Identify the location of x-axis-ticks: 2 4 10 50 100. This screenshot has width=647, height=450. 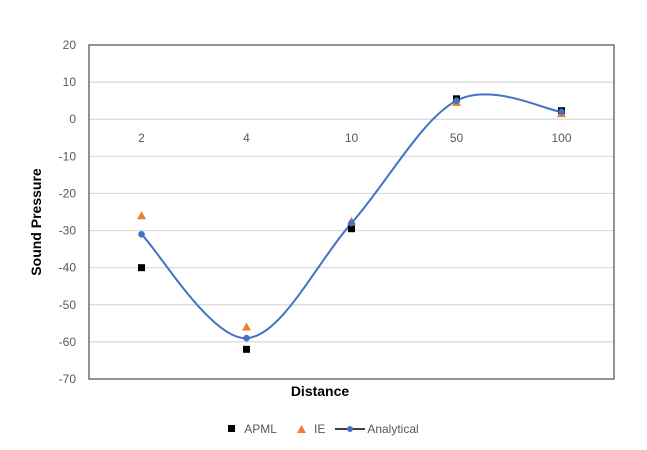
(355, 138).